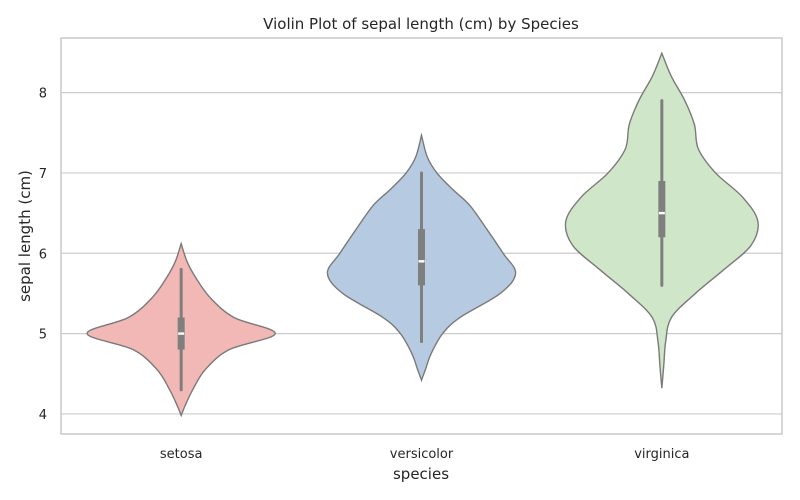 The height and width of the screenshot is (500, 800). Describe the element at coordinates (43, 174) in the screenshot. I see `y-tick-label: 7` at that location.